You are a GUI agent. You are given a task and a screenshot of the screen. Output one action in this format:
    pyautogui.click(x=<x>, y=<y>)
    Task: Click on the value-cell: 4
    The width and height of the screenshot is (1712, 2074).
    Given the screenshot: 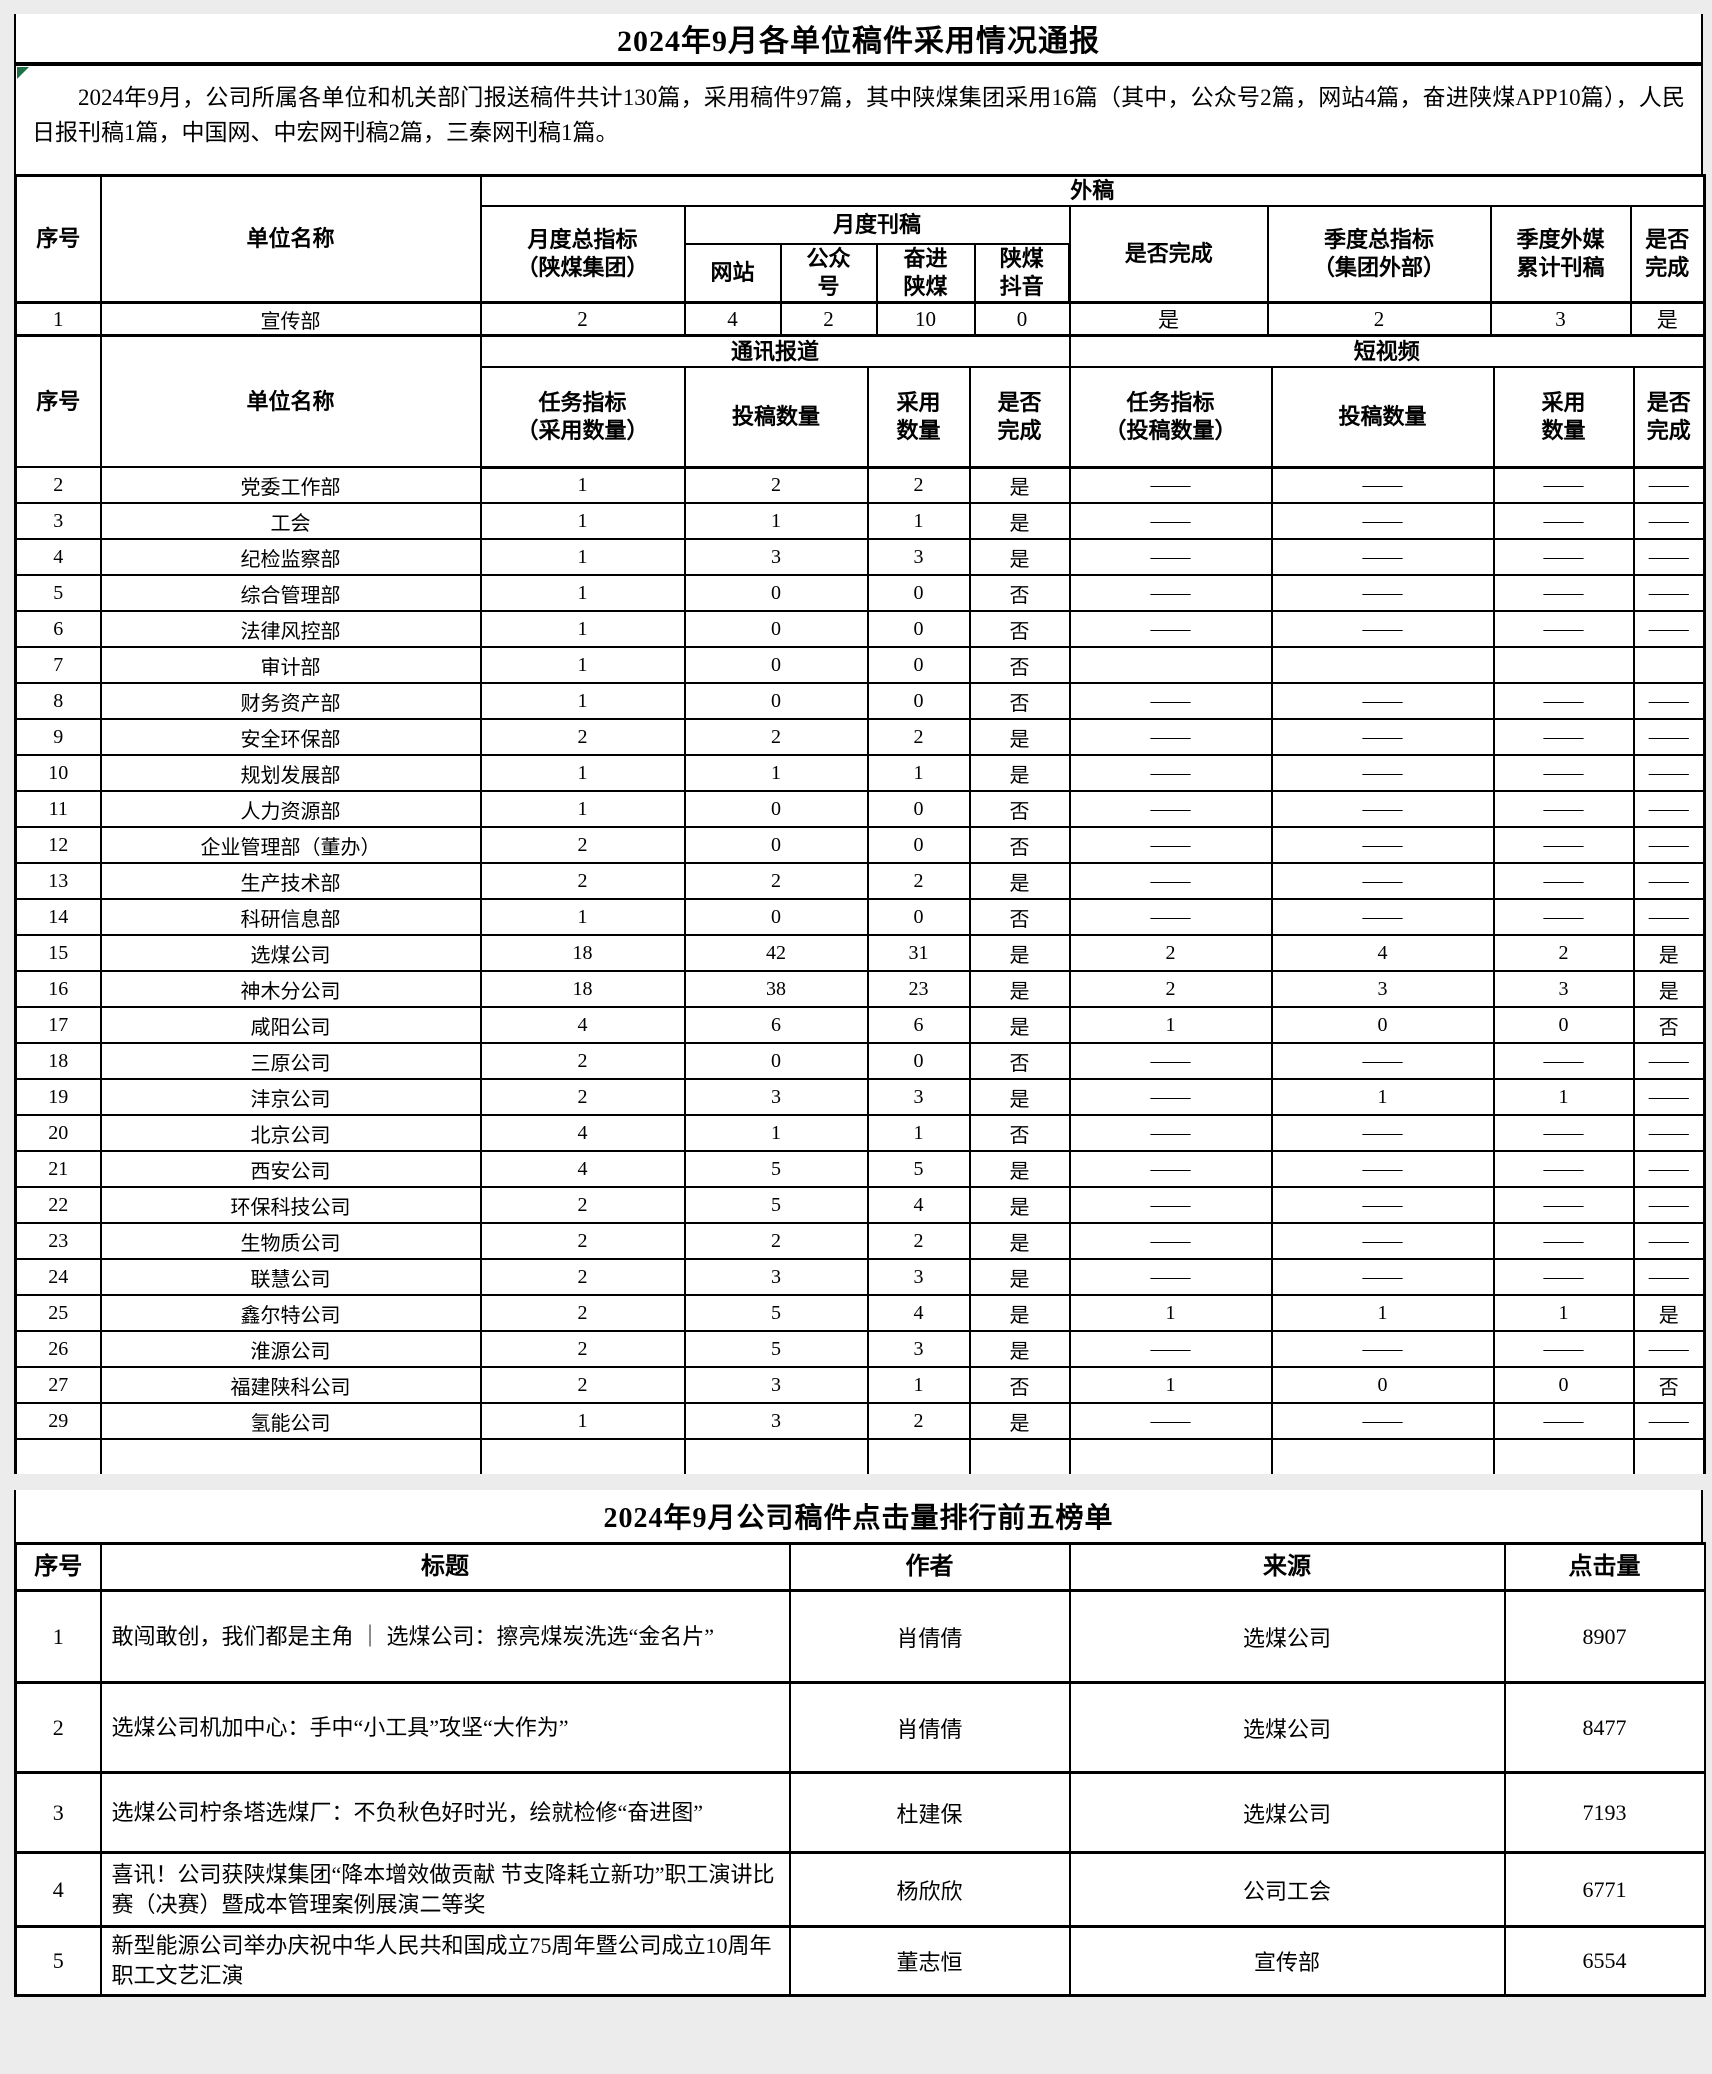 What is the action you would take?
    pyautogui.click(x=583, y=1133)
    